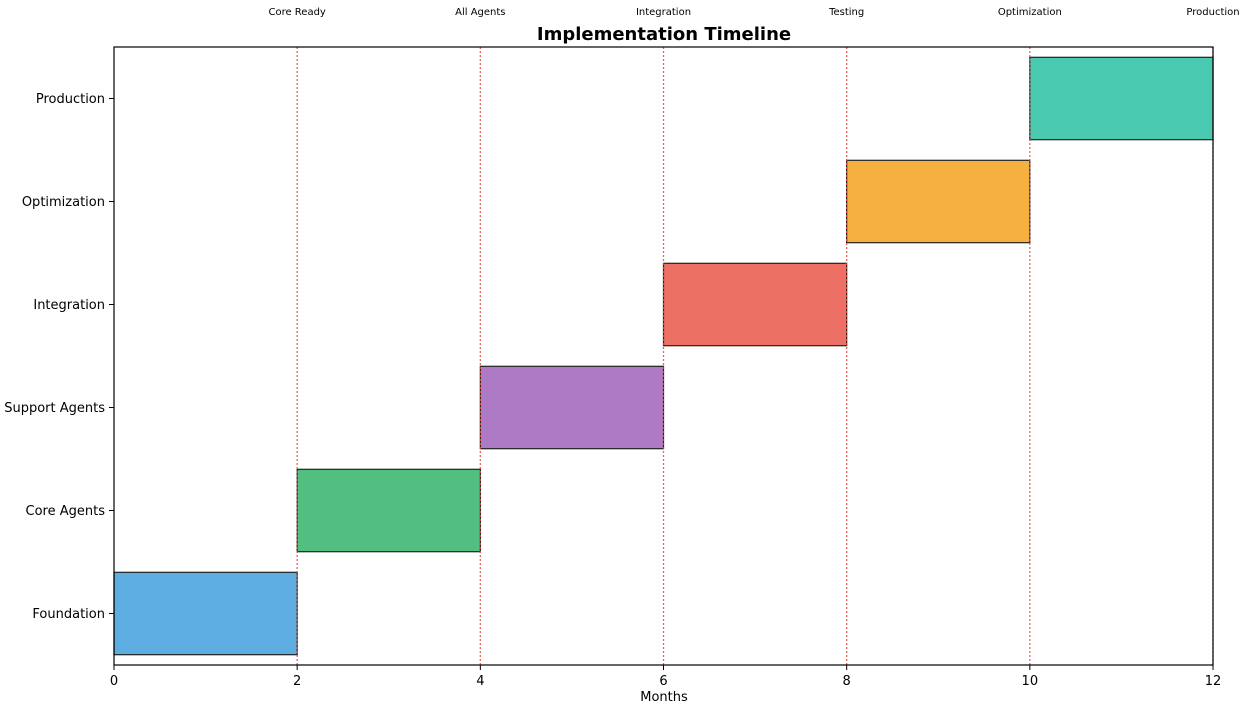 The width and height of the screenshot is (1259, 714). What do you see at coordinates (1030, 681) in the screenshot?
I see `x-tick-label: 10` at bounding box center [1030, 681].